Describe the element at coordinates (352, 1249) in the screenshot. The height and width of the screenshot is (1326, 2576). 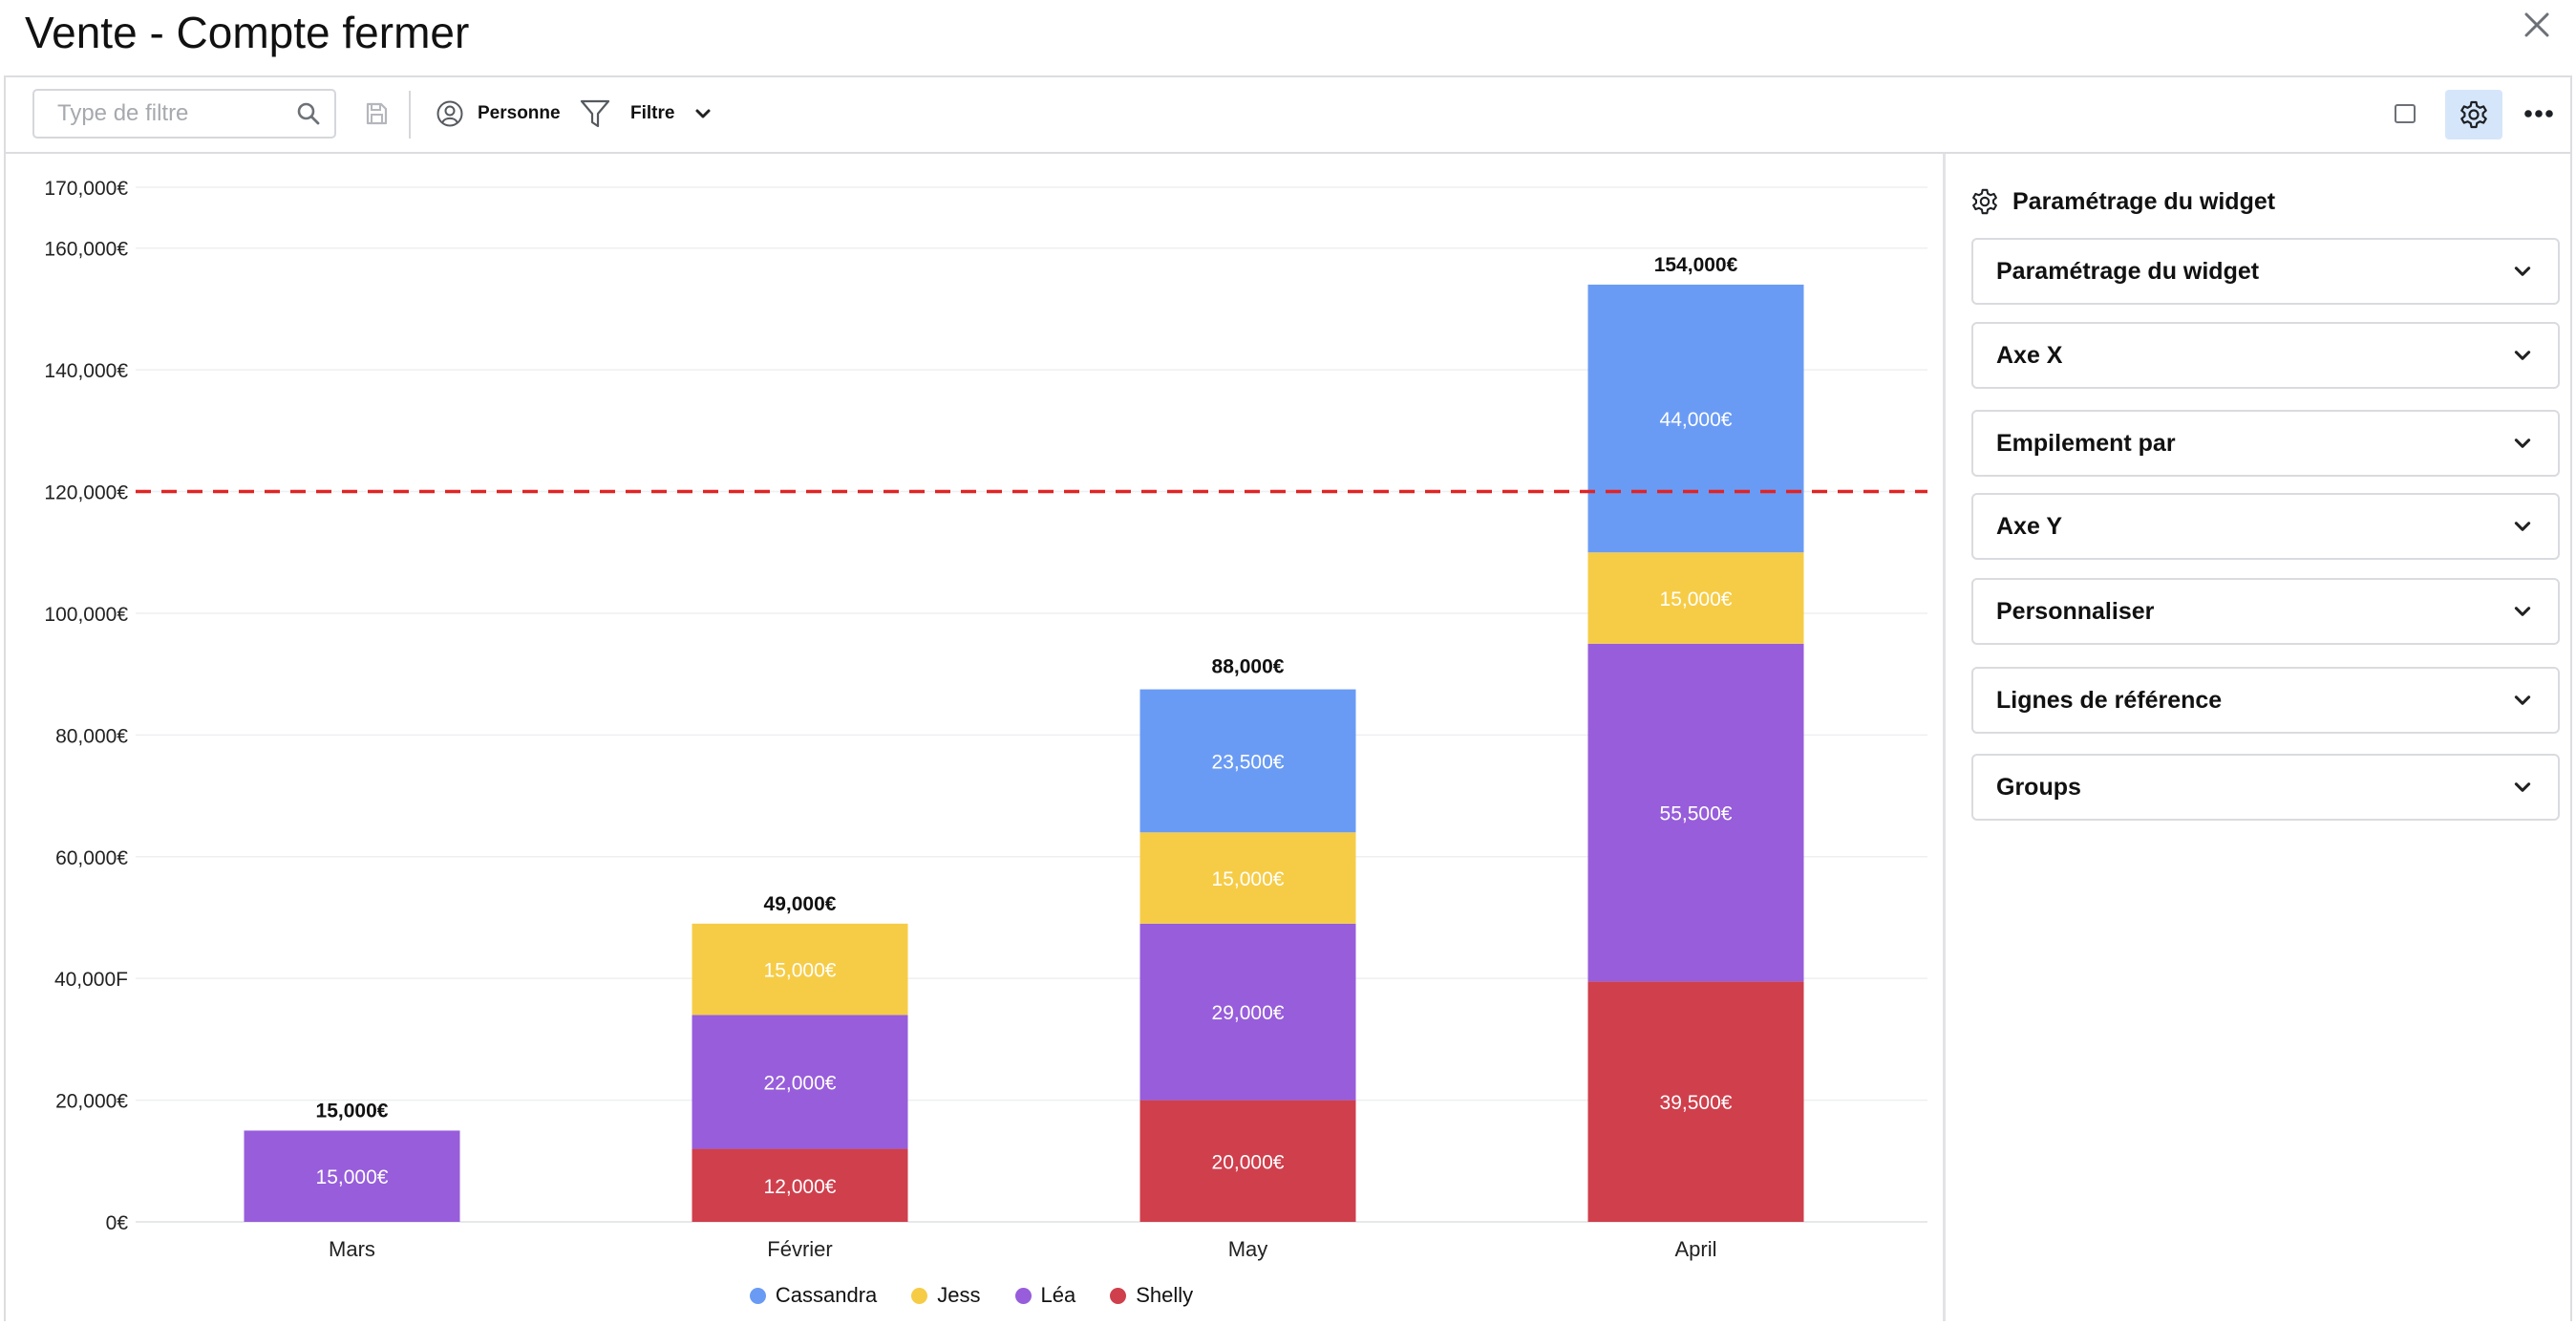
I see `x-tick-label: Mars` at that location.